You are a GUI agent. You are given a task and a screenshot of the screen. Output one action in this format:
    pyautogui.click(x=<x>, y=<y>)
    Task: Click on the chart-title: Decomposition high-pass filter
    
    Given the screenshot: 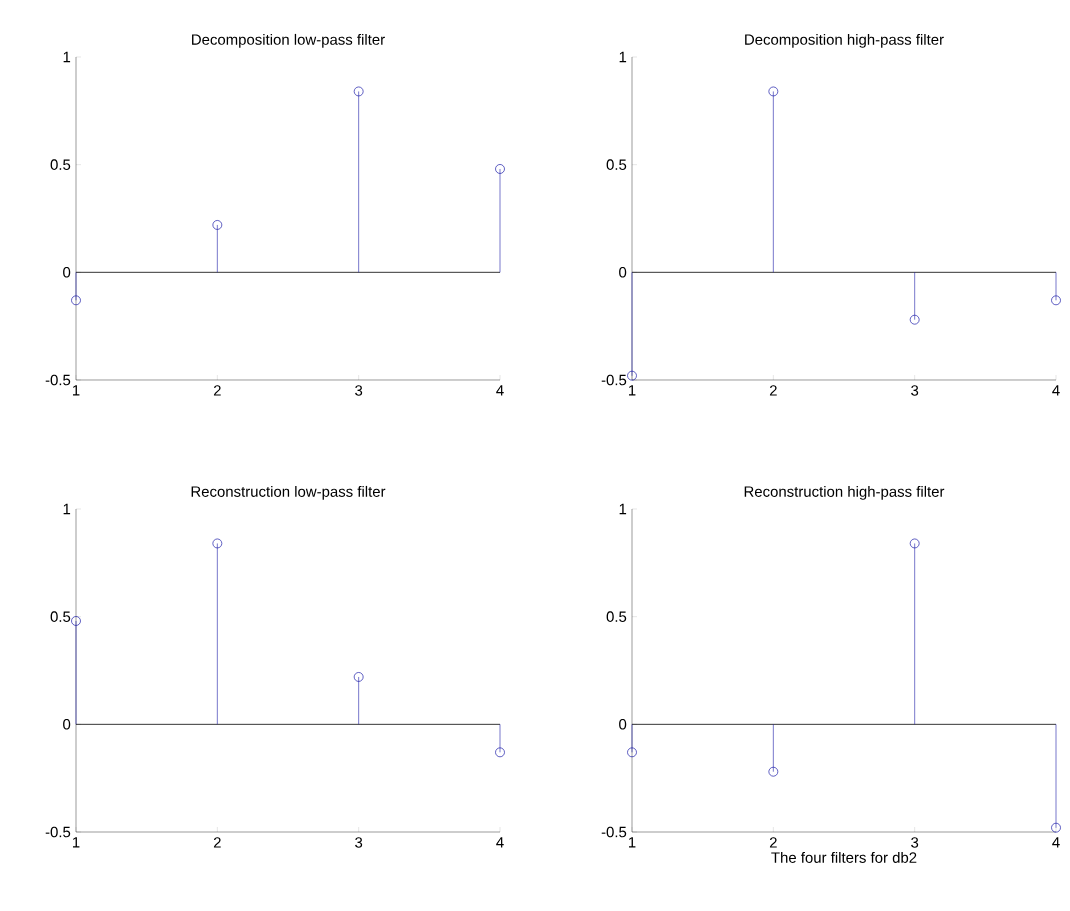 What is the action you would take?
    pyautogui.click(x=844, y=40)
    